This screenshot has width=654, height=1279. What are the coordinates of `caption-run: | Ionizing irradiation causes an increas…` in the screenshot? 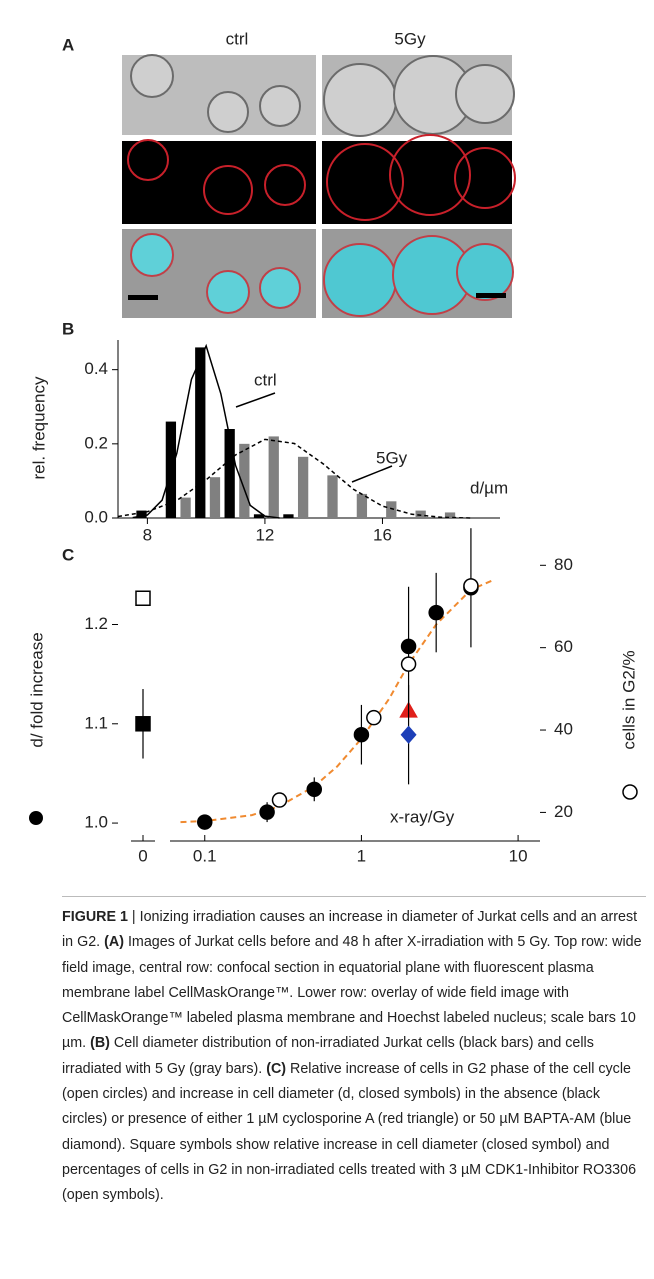 It's located at (350, 930).